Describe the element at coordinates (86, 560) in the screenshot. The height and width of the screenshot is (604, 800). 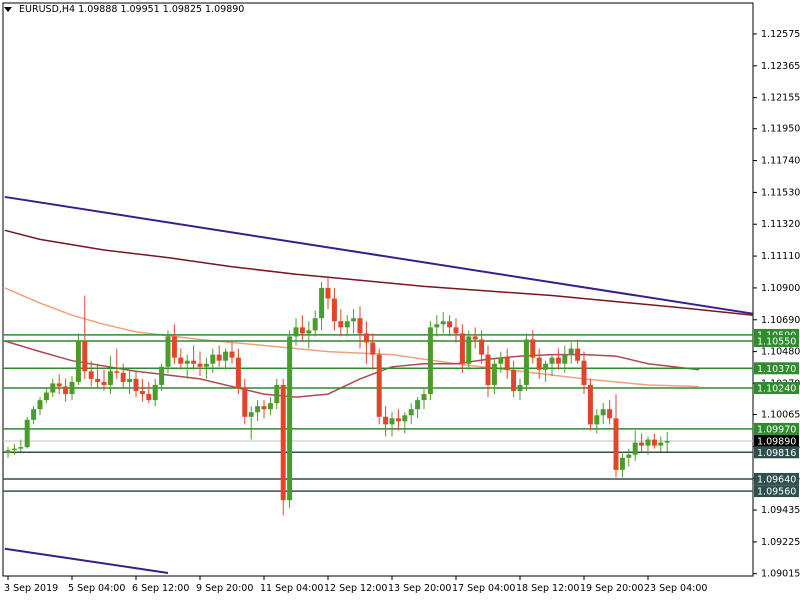
I see `lower-trend` at that location.